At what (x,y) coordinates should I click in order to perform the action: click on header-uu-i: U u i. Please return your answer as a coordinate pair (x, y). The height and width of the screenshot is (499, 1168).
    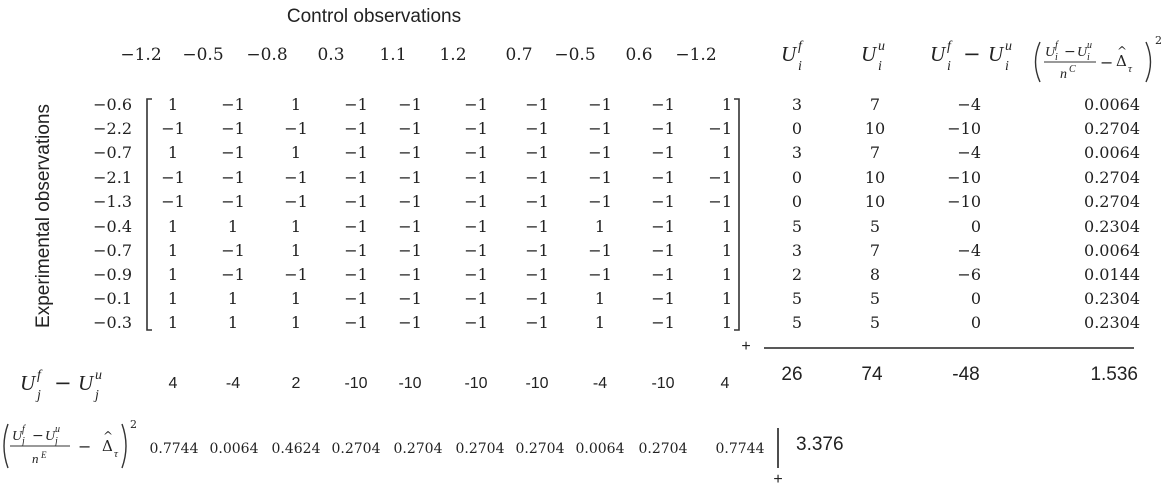
    Looking at the image, I should click on (873, 56).